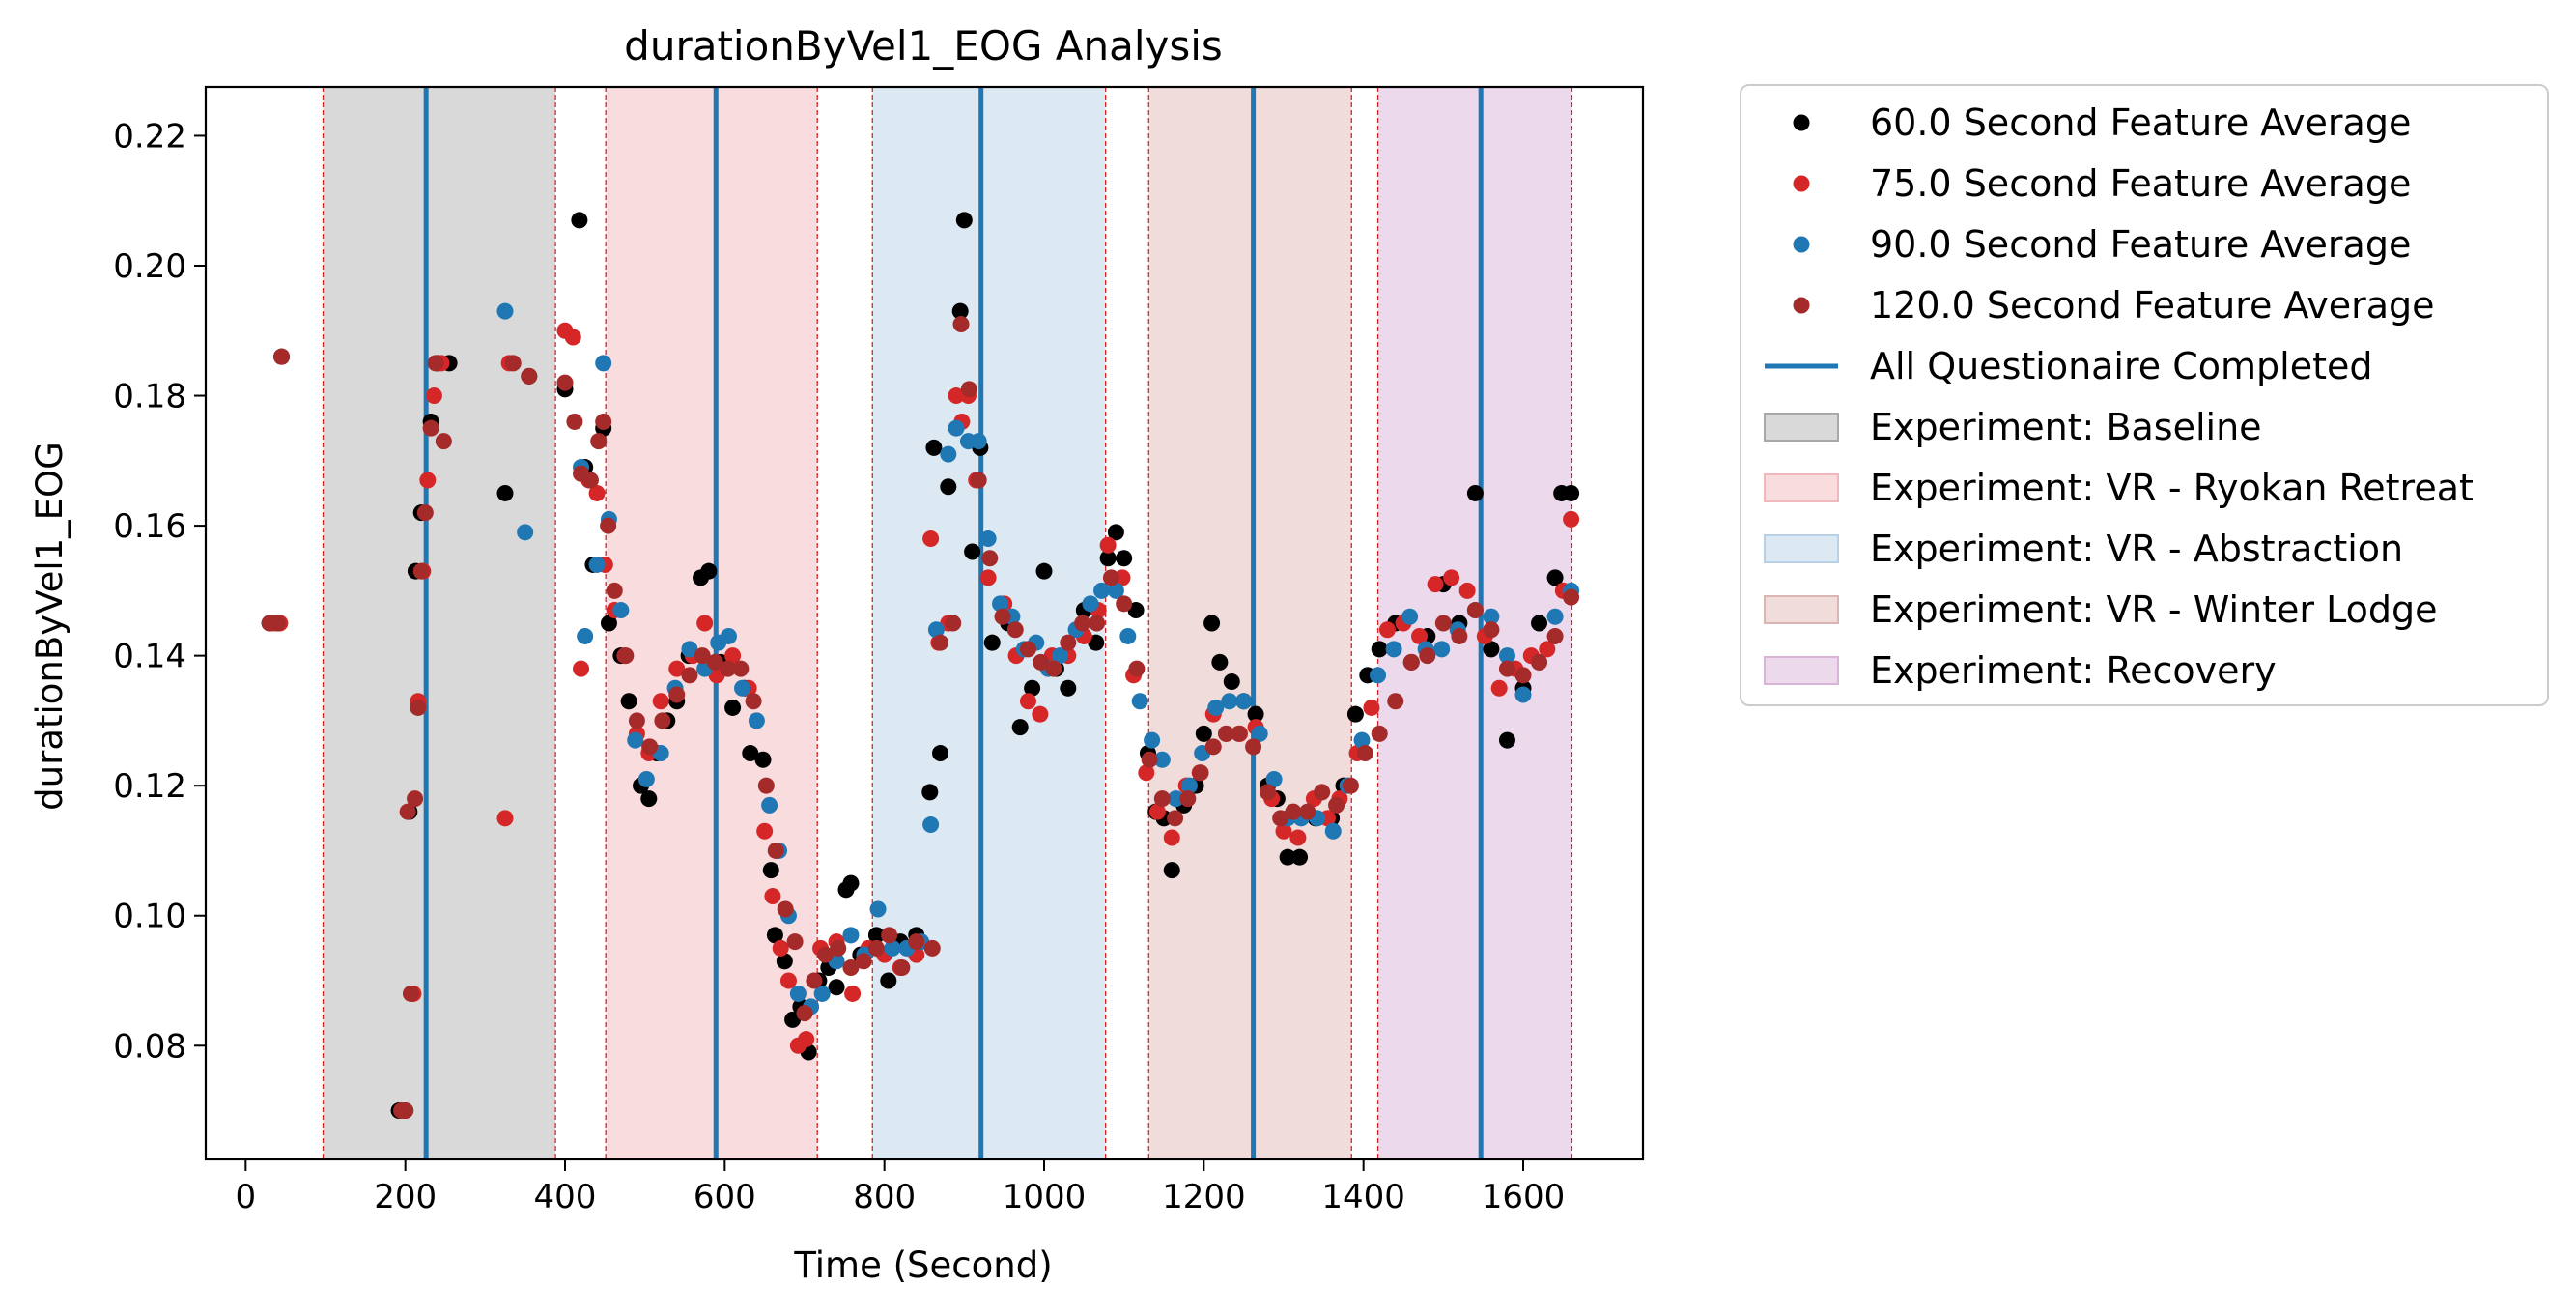 This screenshot has height=1315, width=2576. I want to click on y-tick-label: 0.16, so click(149, 526).